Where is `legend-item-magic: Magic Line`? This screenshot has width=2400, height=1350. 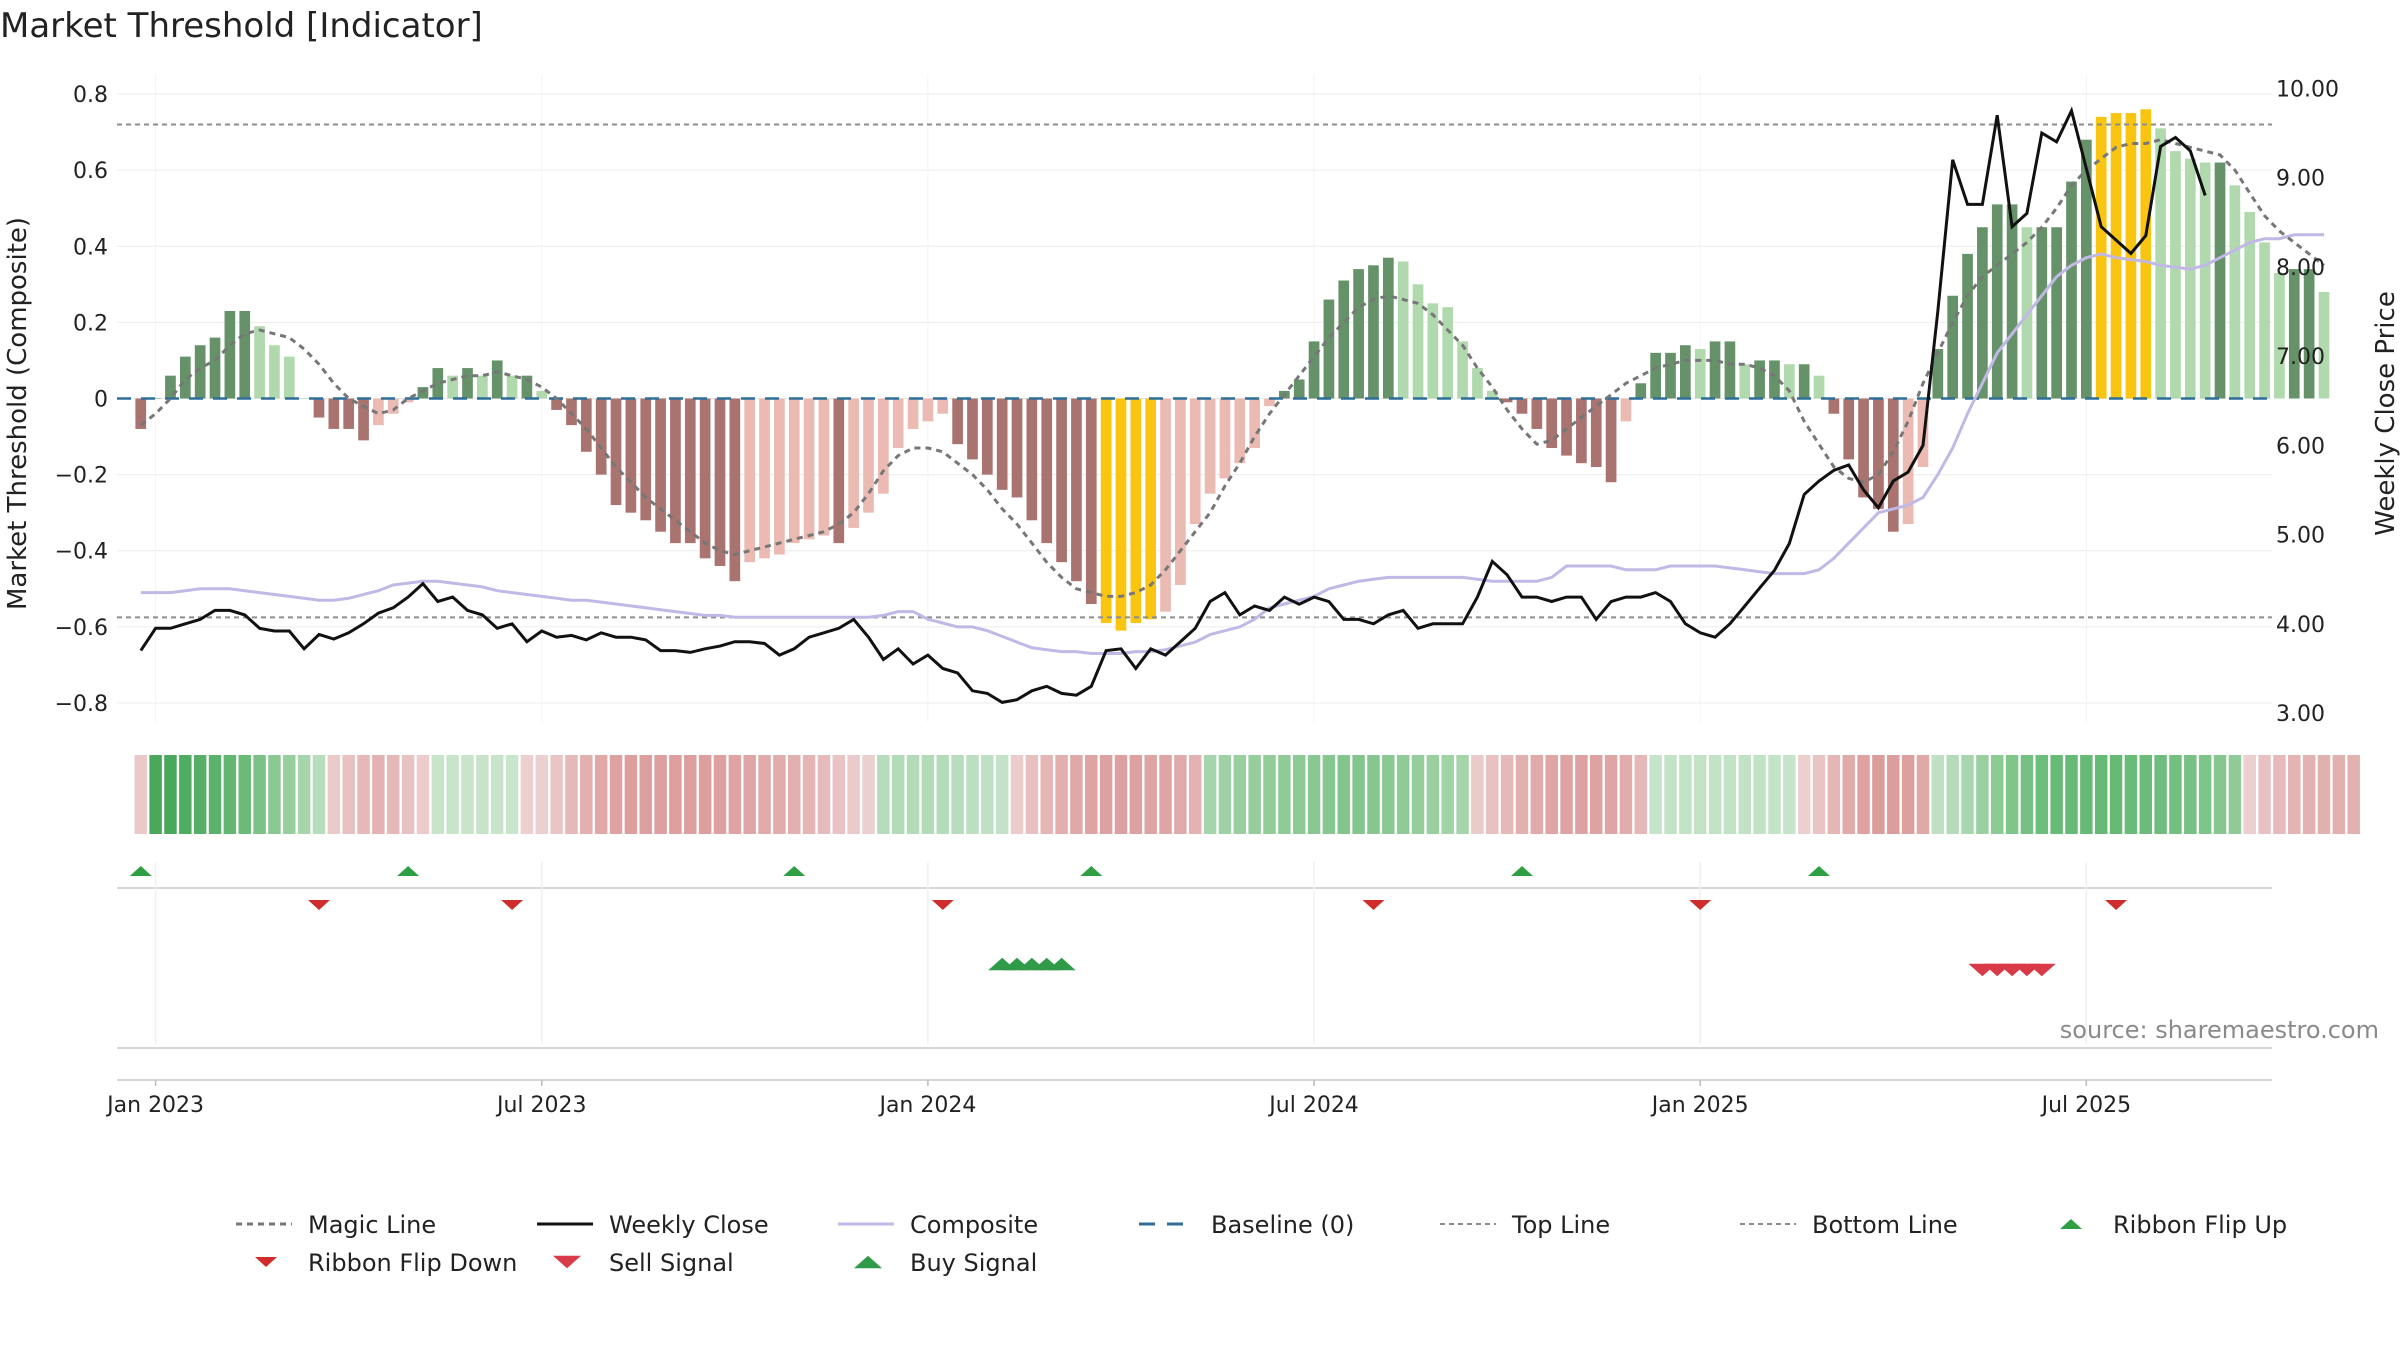 legend-item-magic: Magic Line is located at coordinates (336, 1225).